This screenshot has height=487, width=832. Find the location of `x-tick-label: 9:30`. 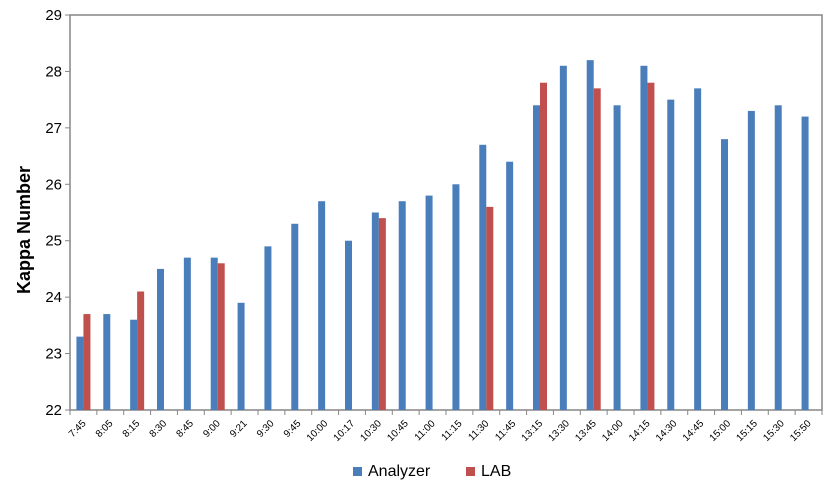

x-tick-label: 9:30 is located at coordinates (266, 429).